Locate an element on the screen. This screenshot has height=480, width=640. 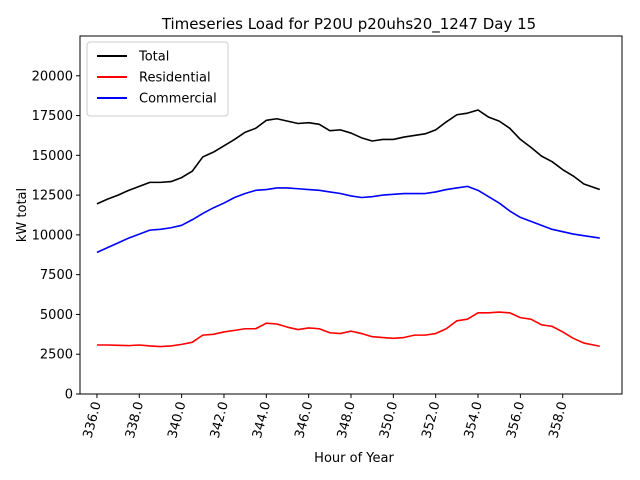
y-tick-label: 12500 is located at coordinates (52, 196).